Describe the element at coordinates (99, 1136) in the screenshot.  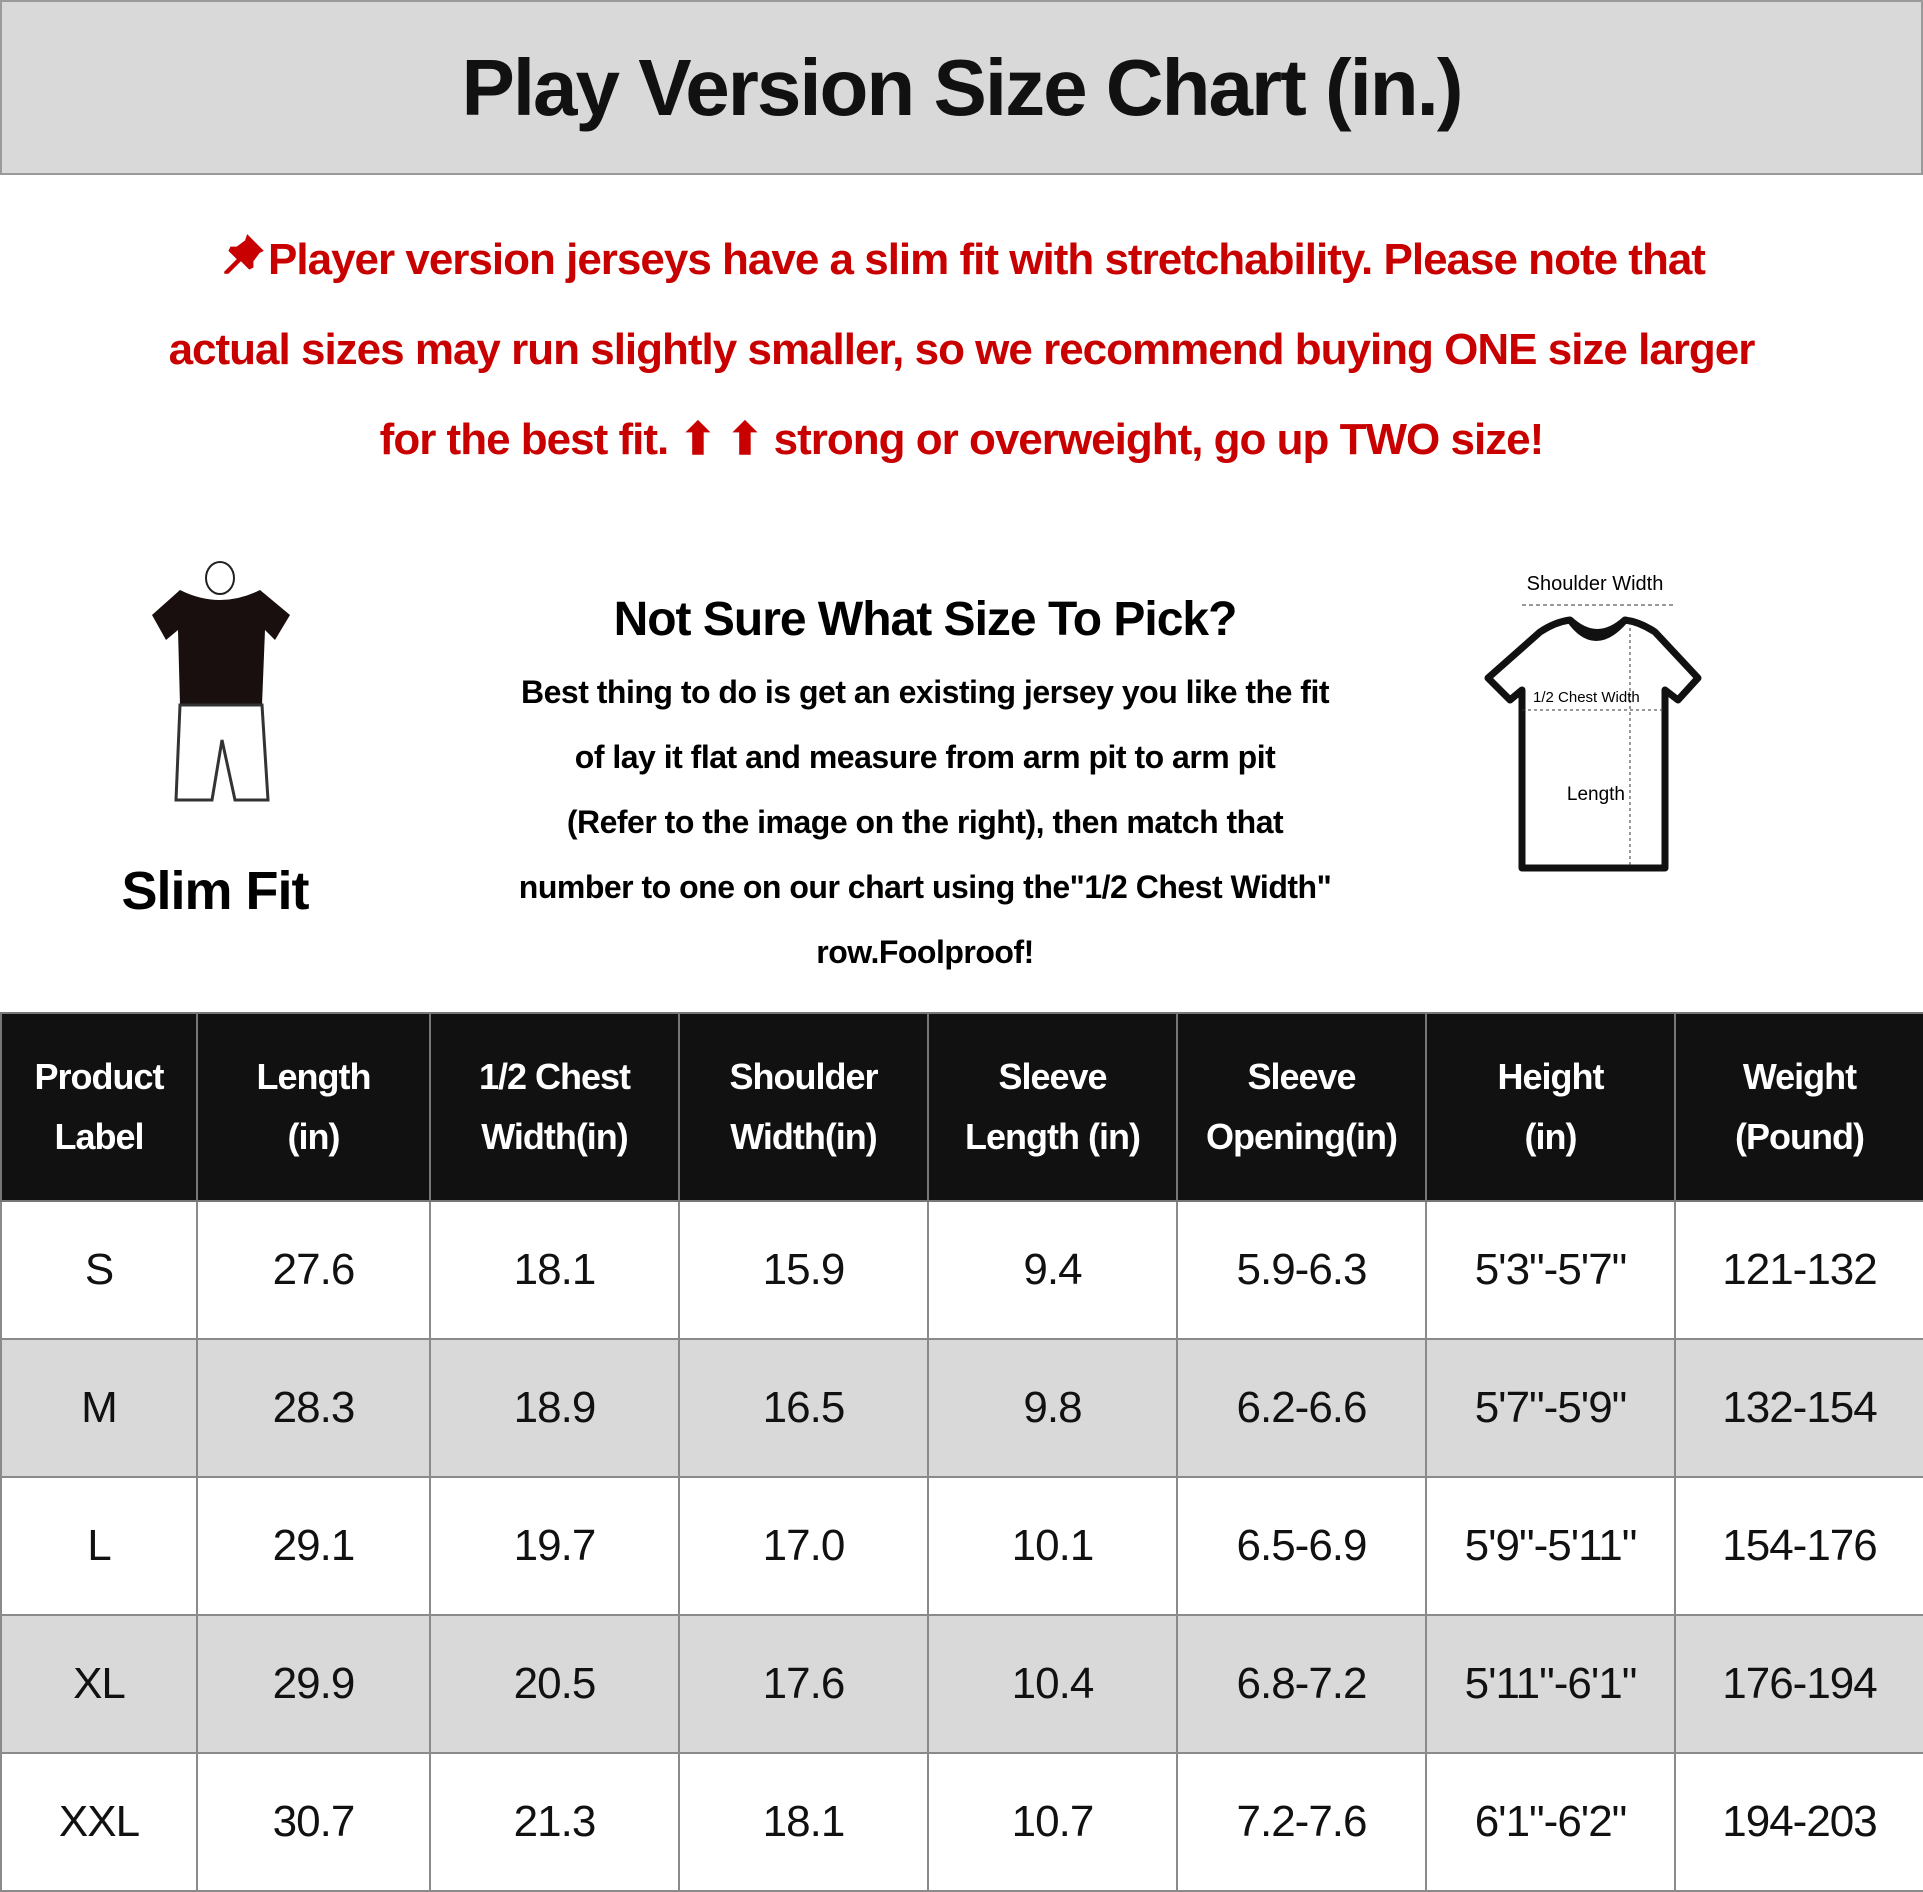
I see `header-text: Label` at that location.